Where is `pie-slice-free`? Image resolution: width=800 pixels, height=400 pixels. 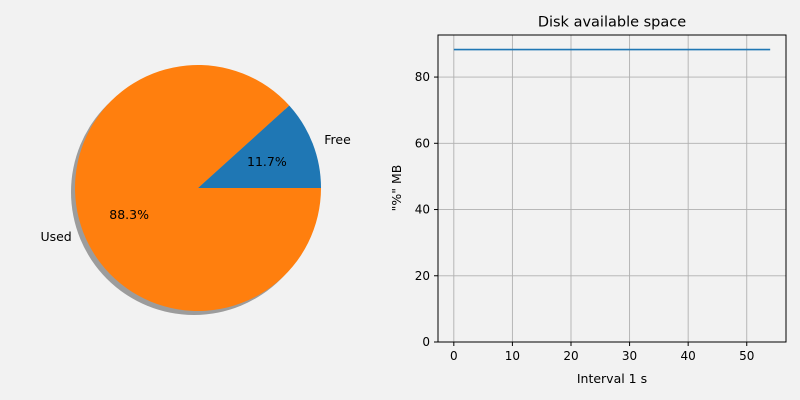 pie-slice-free is located at coordinates (259, 146).